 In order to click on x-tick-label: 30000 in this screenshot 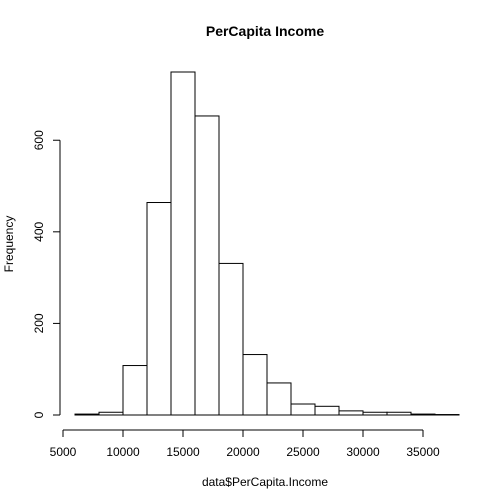, I will do `click(363, 452)`.